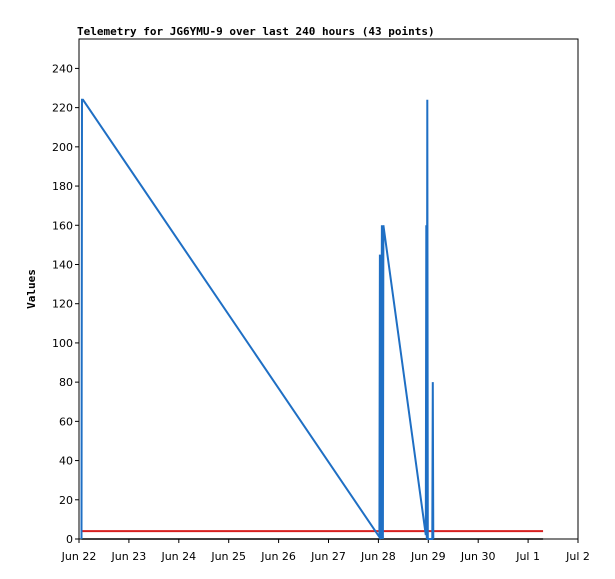 This screenshot has width=615, height=579. Describe the element at coordinates (62, 68) in the screenshot. I see `y-tick-label: 240` at that location.